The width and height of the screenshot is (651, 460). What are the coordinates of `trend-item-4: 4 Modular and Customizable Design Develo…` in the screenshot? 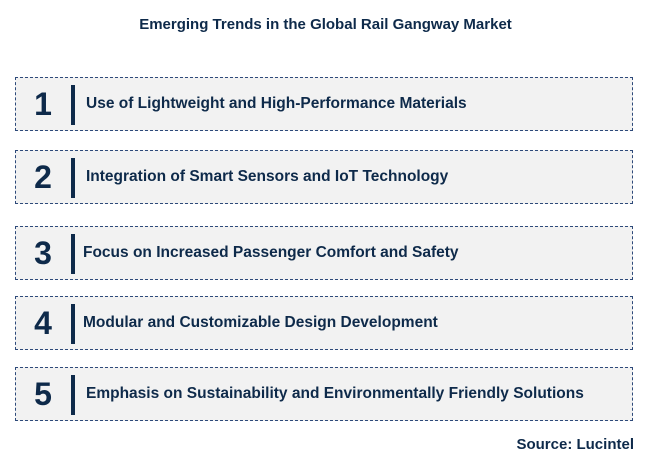 It's located at (324, 323).